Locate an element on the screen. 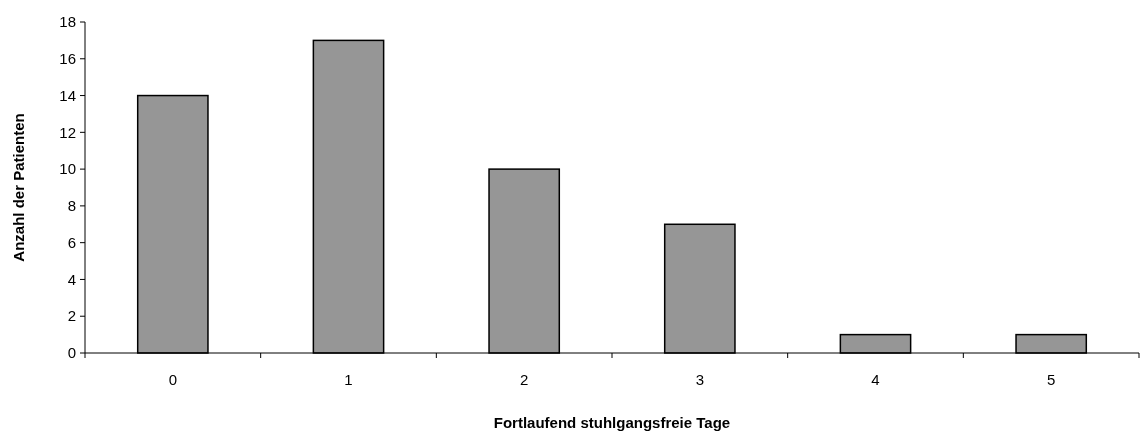 This screenshot has width=1145, height=435. x-tick-label: 0 is located at coordinates (173, 379).